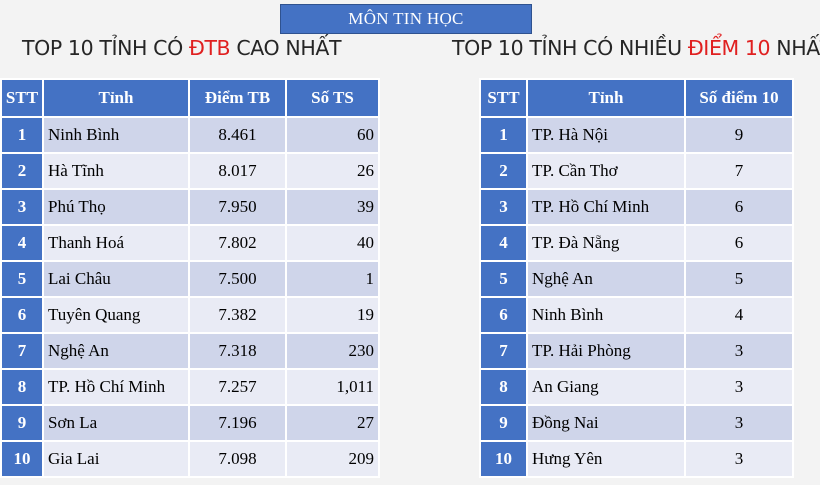 The width and height of the screenshot is (820, 485). I want to click on average-score-cell: 7.382, so click(237, 315).